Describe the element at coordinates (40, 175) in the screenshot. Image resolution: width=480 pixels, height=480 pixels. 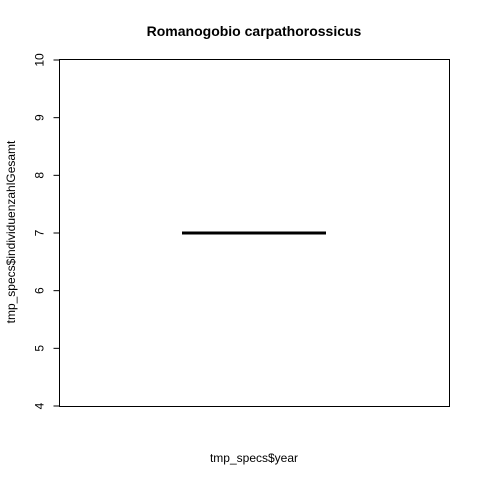
I see `y-tick-label: 8` at that location.